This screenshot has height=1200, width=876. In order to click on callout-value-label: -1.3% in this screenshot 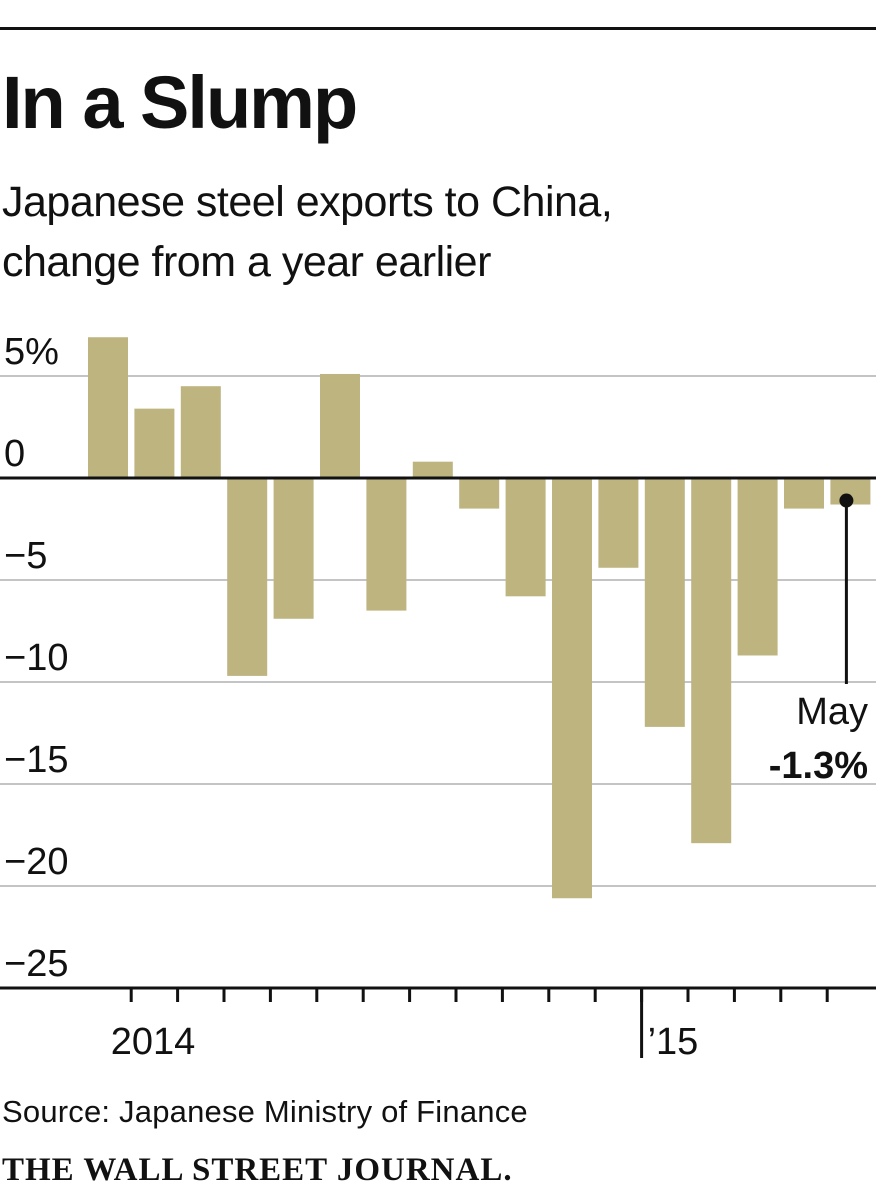, I will do `click(818, 766)`.